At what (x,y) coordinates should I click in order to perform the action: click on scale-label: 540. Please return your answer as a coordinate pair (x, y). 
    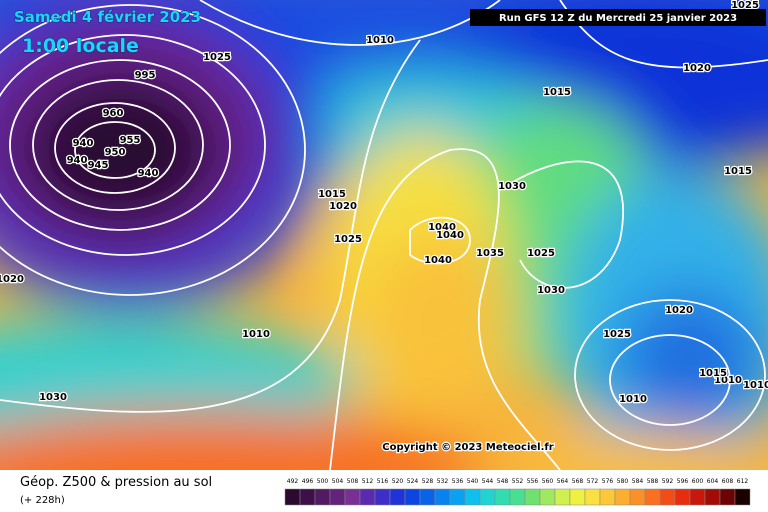
    Looking at the image, I should click on (473, 481).